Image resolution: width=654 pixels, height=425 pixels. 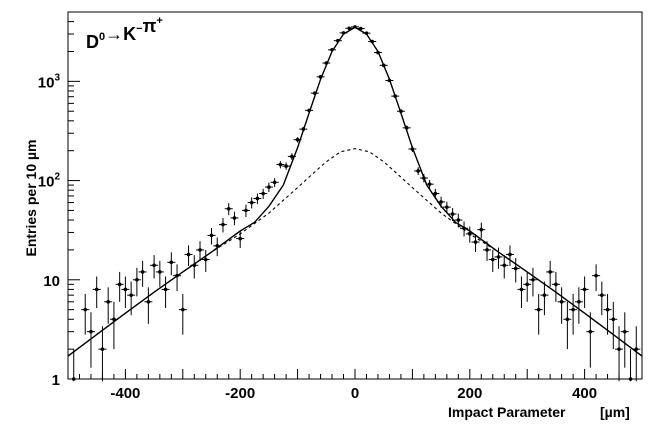 What do you see at coordinates (51, 281) in the screenshot?
I see `y-tick-label: 10` at bounding box center [51, 281].